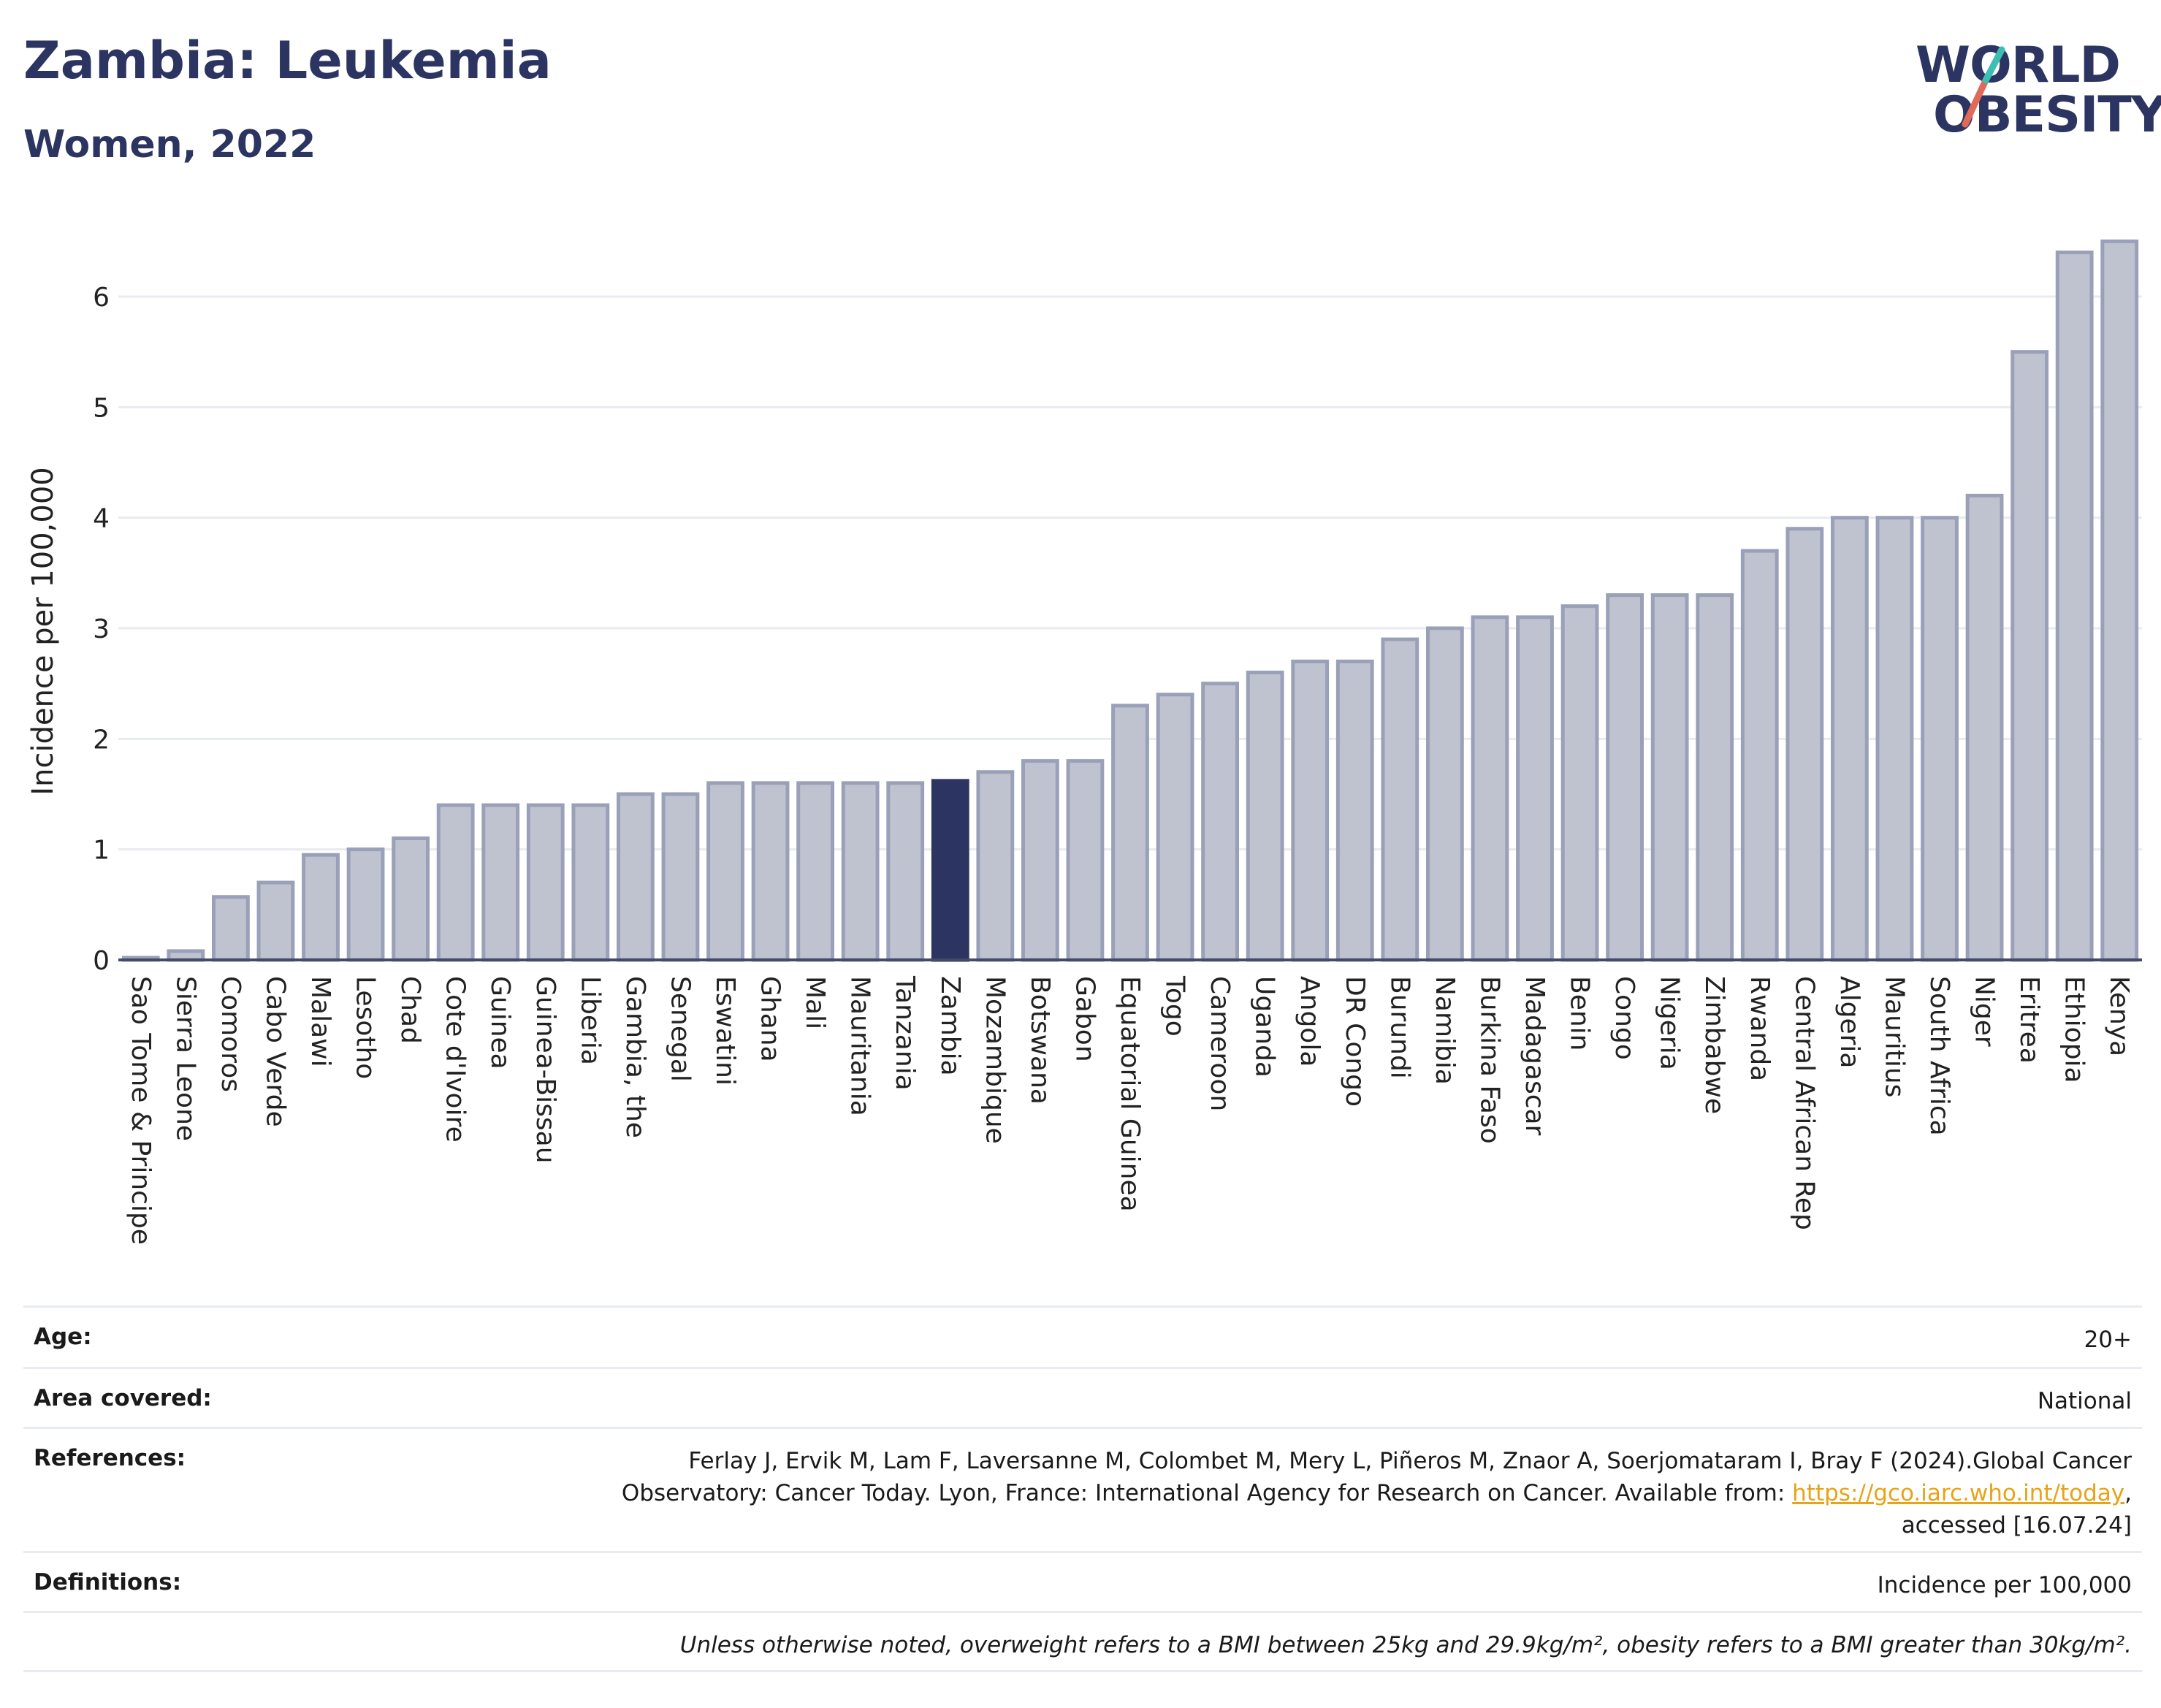 This screenshot has height=1708, width=2161. Describe the element at coordinates (2019, 65) in the screenshot. I see `logo-line-1: WORLD` at that location.